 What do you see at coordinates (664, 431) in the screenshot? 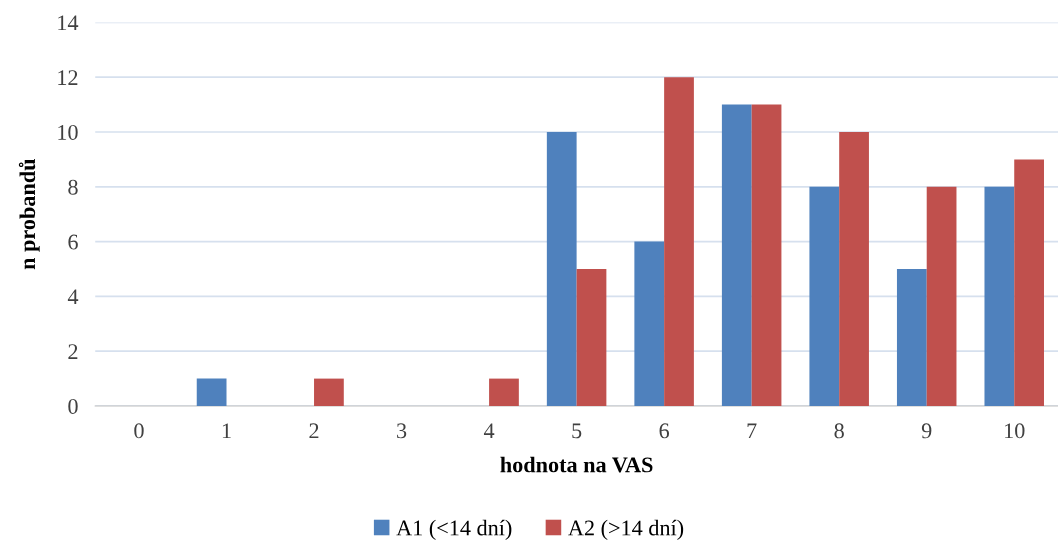
I see `x-tick-label: 6` at bounding box center [664, 431].